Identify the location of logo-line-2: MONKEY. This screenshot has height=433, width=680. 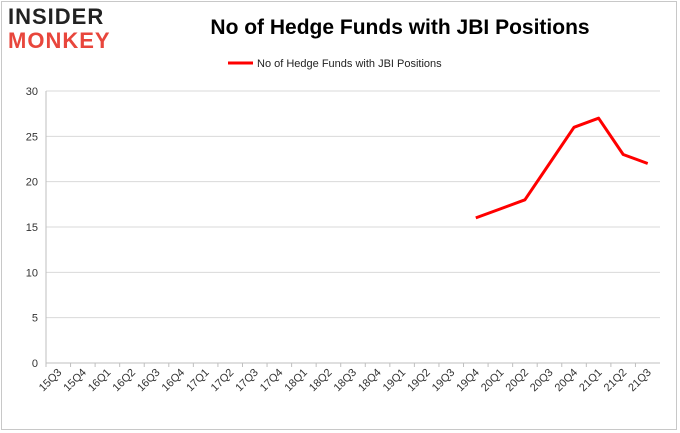
(59, 40).